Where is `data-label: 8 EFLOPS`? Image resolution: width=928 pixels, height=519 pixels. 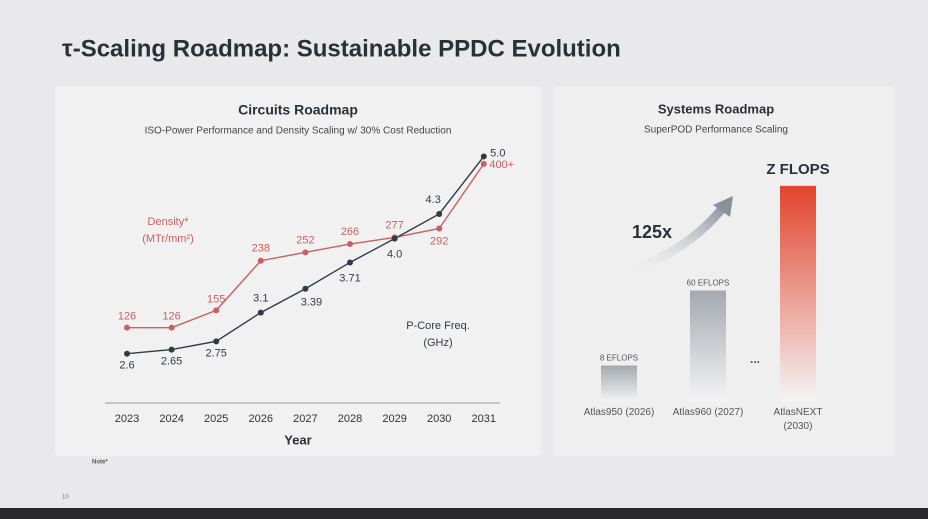 data-label: 8 EFLOPS is located at coordinates (619, 358).